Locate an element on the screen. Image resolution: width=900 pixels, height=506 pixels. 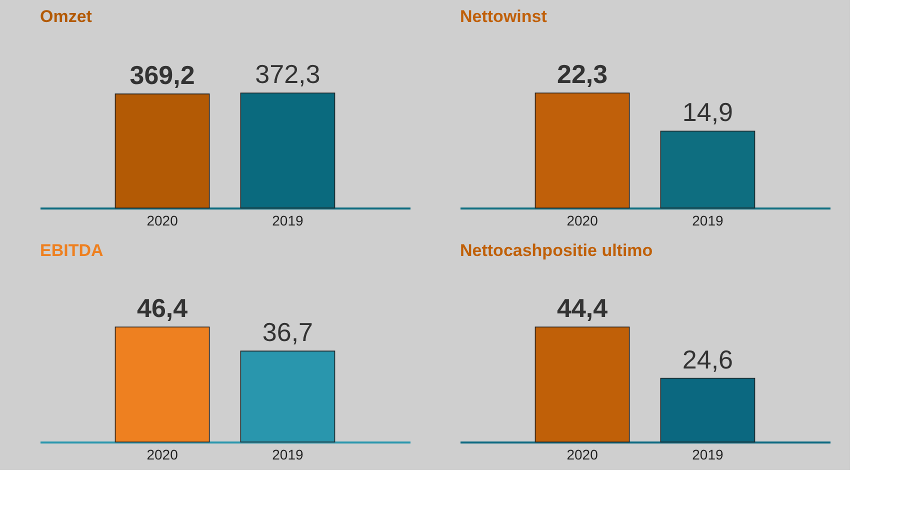
data-label: 46,4 is located at coordinates (162, 308).